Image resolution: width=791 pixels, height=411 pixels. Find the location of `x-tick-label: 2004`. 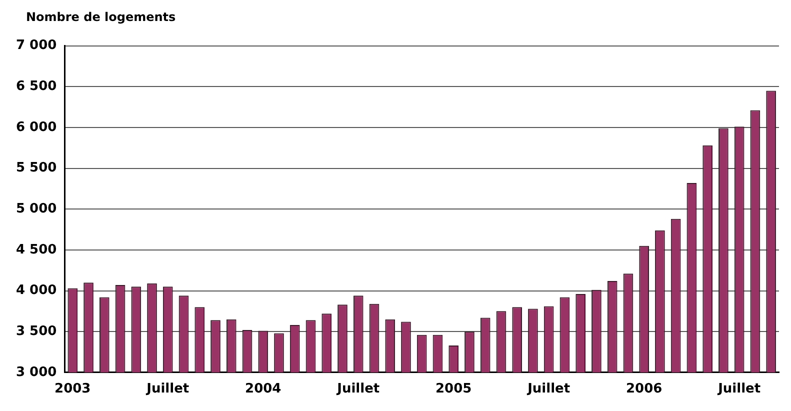

x-tick-label: 2004 is located at coordinates (263, 389).